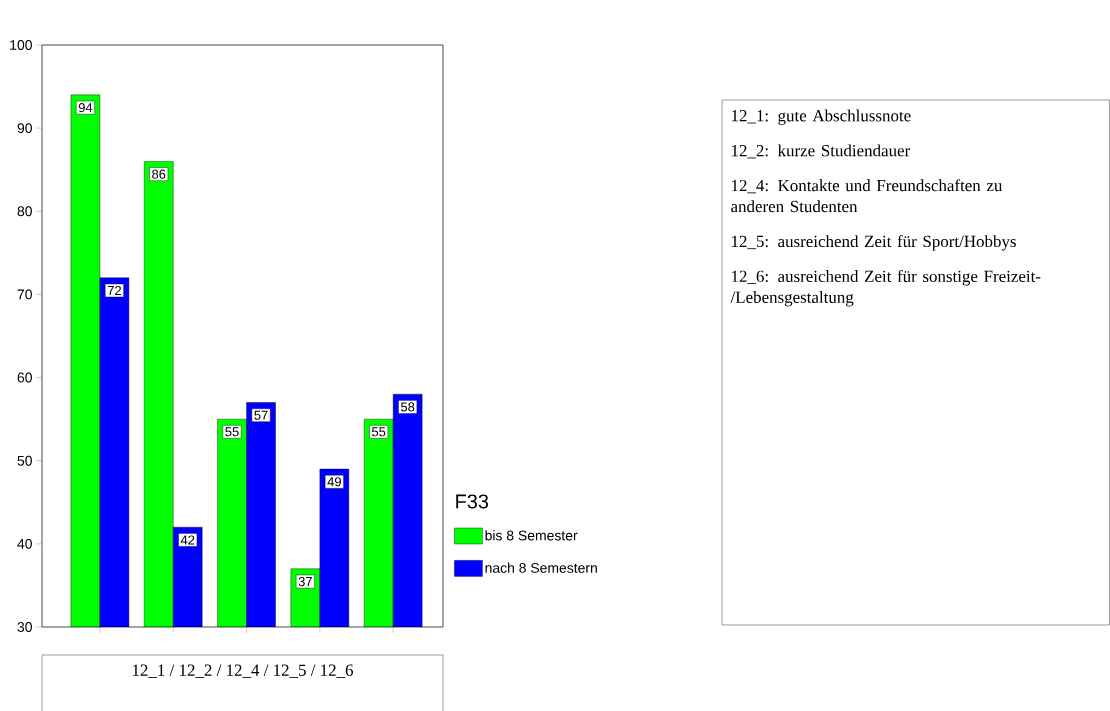 The height and width of the screenshot is (711, 1110). What do you see at coordinates (874, 243) in the screenshot?
I see `text: 12_5: ausreichend Zeit für Sport/Hobbys` at bounding box center [874, 243].